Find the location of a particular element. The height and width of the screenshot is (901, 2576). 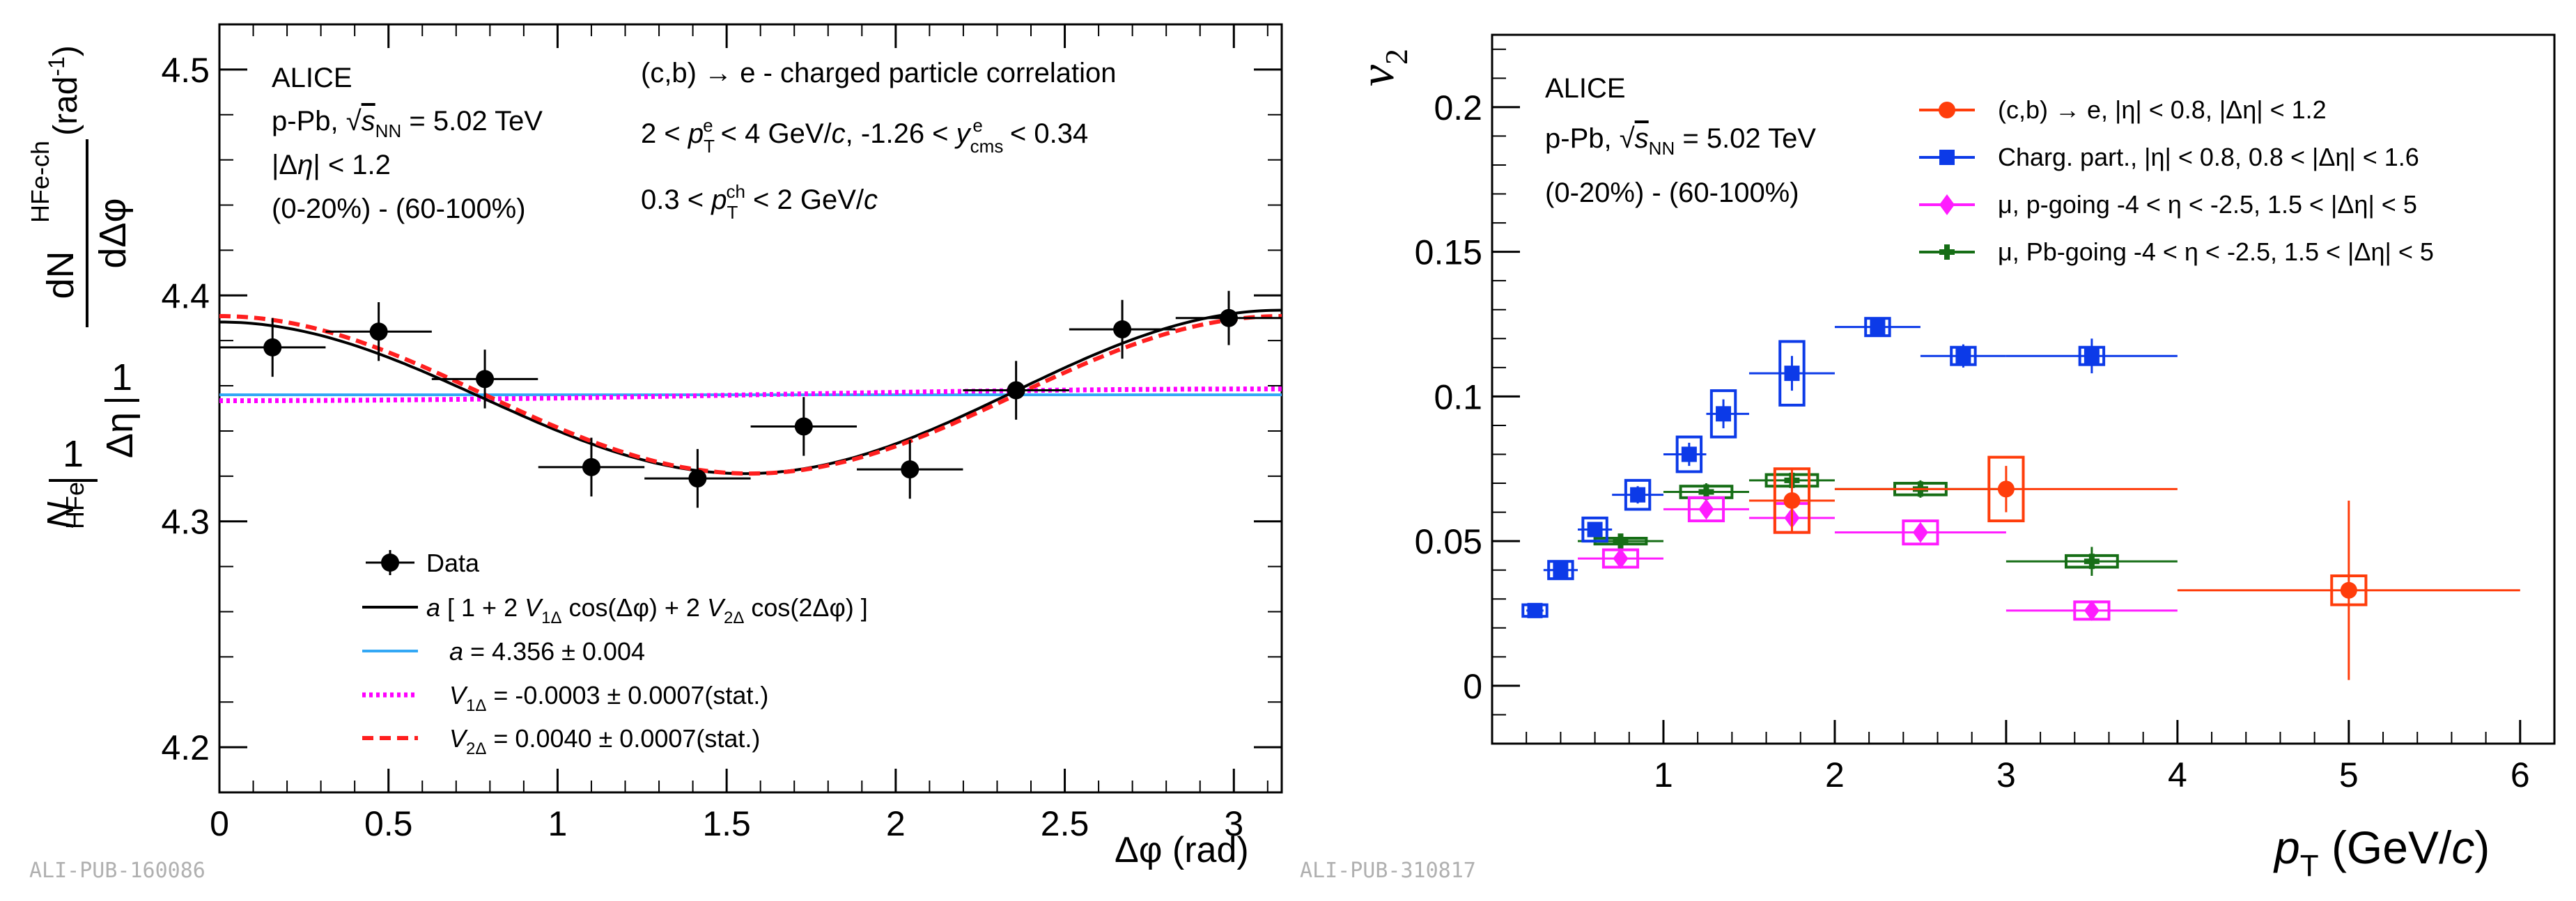

ylabel-nhfe: N is located at coordinates (61, 515).